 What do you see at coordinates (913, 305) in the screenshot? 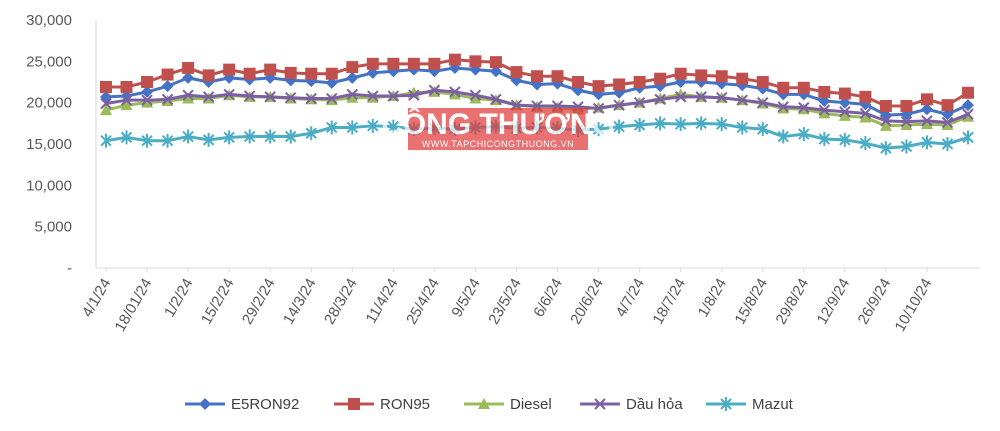
I see `x-tick-label: 10/10/24` at bounding box center [913, 305].